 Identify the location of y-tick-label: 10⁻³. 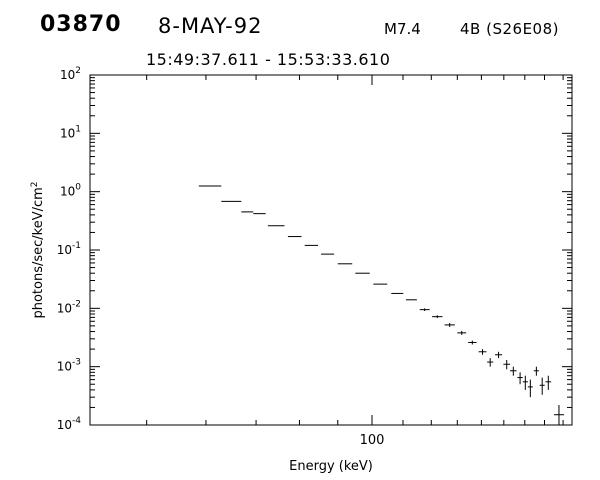
(69, 366).